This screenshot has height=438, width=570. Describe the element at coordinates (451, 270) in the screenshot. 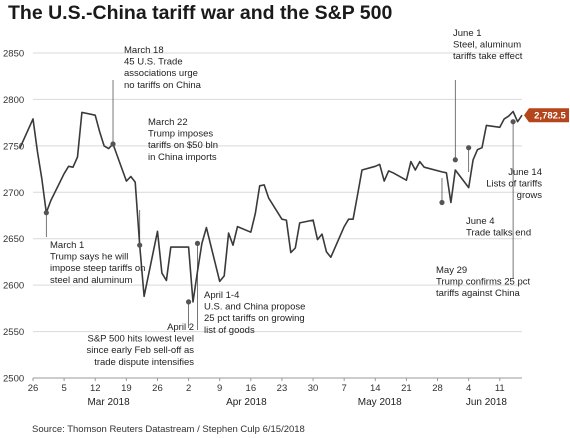

I see `annotation-line: May 29` at that location.